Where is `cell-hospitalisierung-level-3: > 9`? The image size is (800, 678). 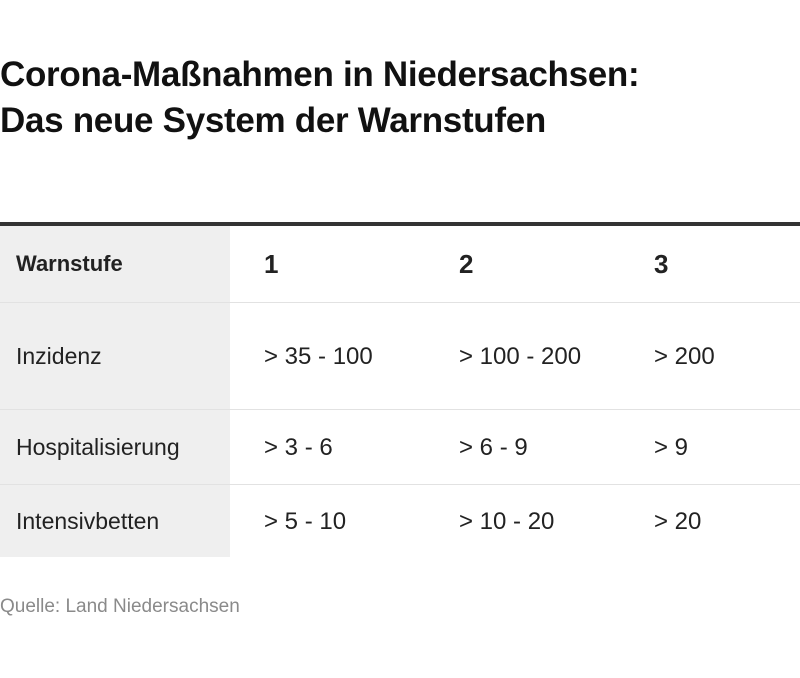
cell-hospitalisierung-level-3: > 9 is located at coordinates (710, 447).